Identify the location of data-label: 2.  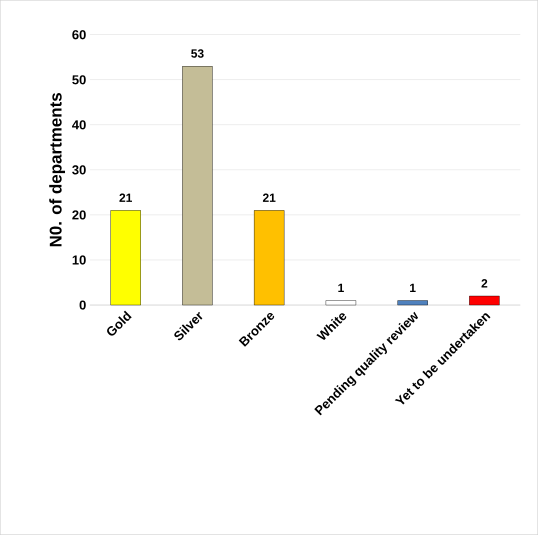
(484, 283).